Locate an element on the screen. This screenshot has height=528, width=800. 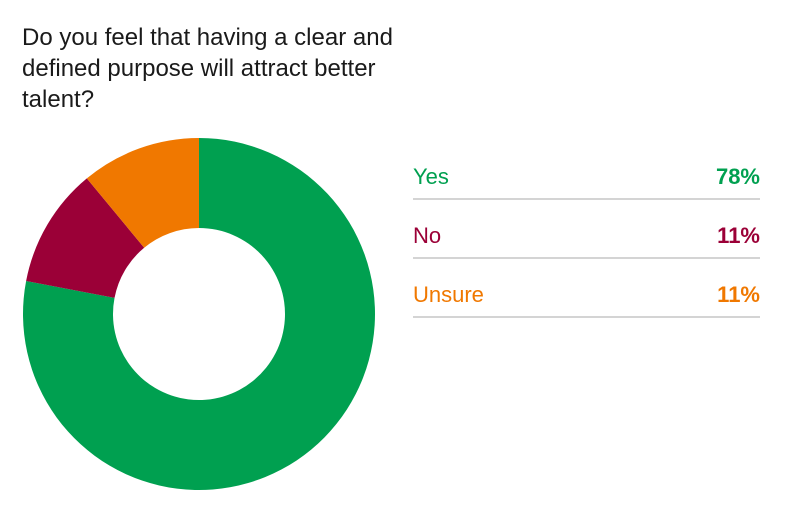
legend-label: Yes is located at coordinates (431, 176).